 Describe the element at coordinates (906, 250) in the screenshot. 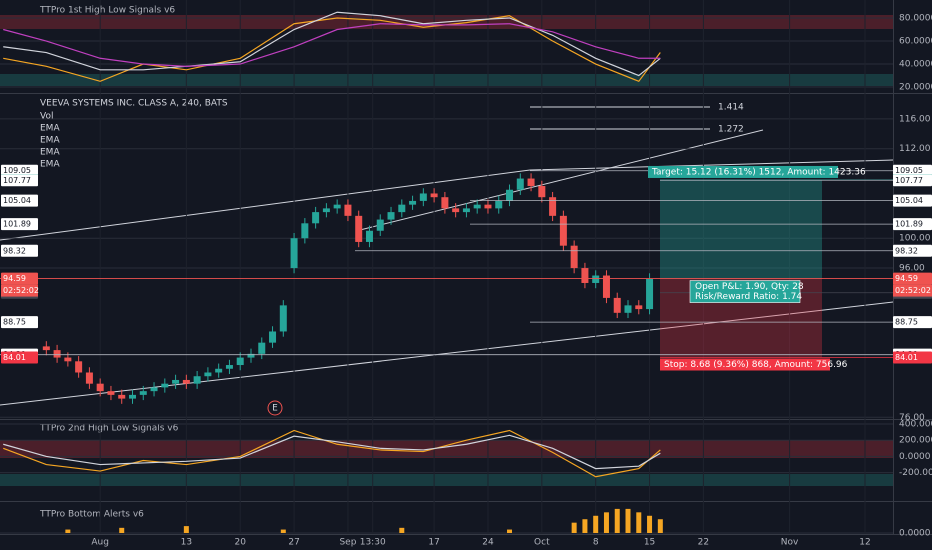

I see `price-label: 98.32` at that location.